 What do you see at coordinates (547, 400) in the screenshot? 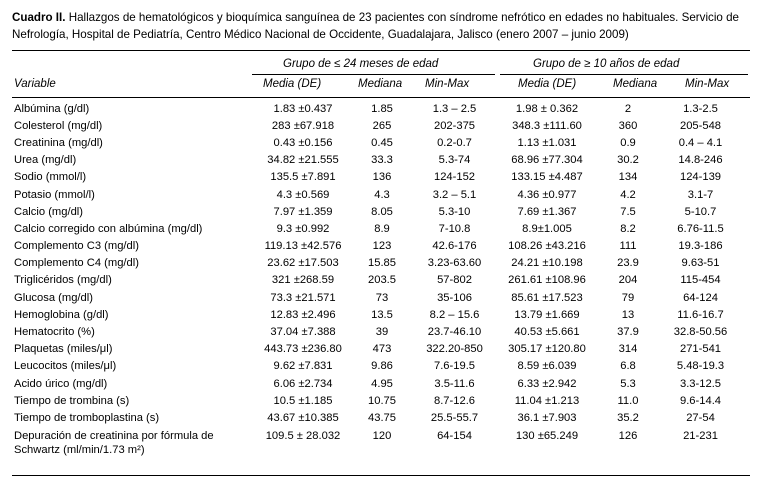
I see `row-mean-older: 11.04 ±1.213` at bounding box center [547, 400].